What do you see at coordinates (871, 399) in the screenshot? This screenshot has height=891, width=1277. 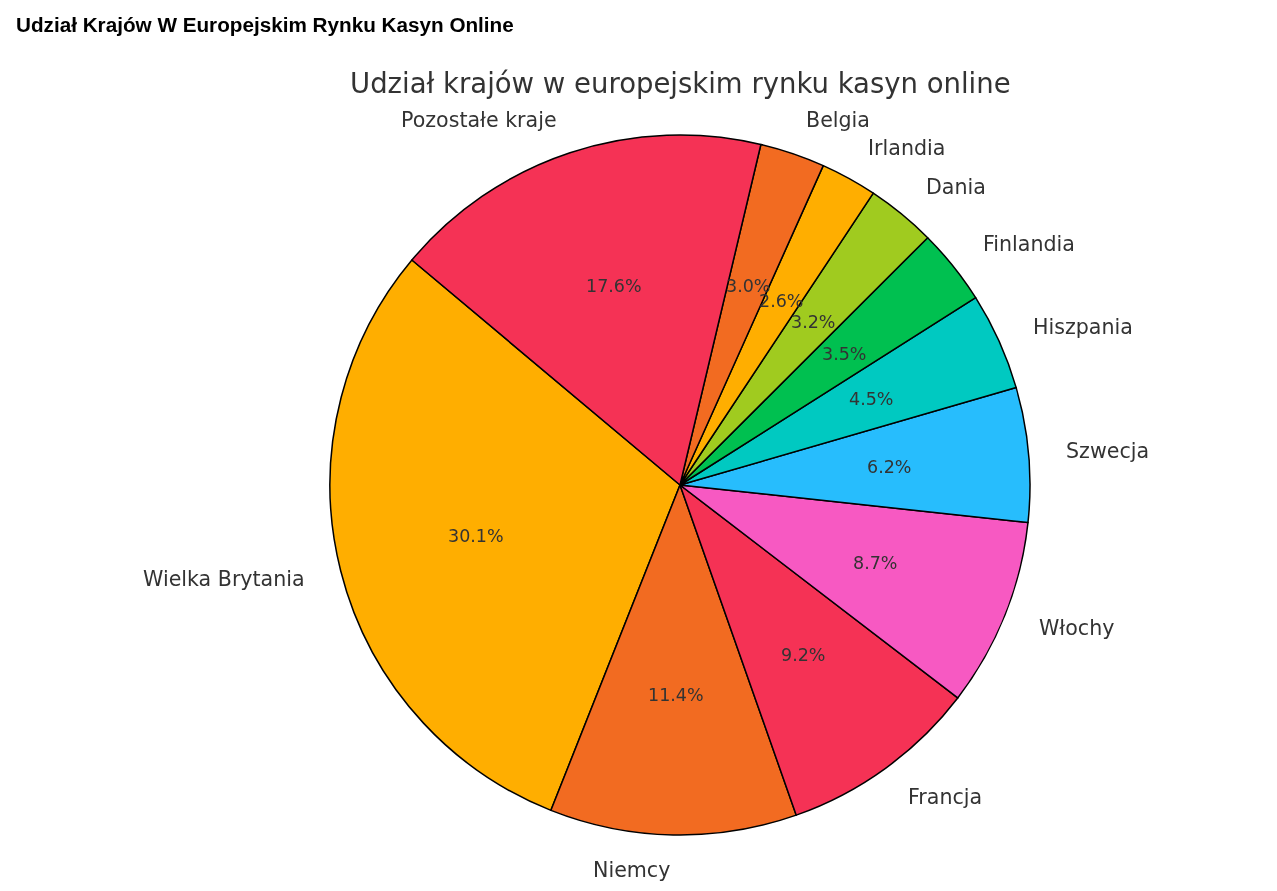 I see `data-label: 4.5%` at bounding box center [871, 399].